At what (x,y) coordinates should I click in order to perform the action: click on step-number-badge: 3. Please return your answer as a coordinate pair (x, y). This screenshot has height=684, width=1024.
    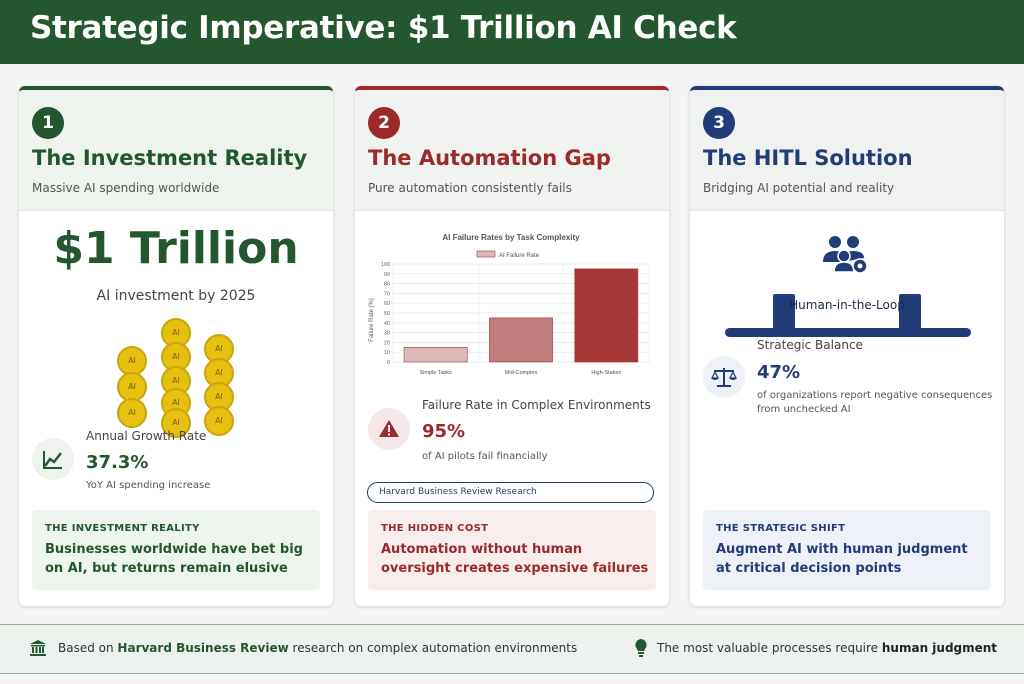
    Looking at the image, I should click on (719, 123).